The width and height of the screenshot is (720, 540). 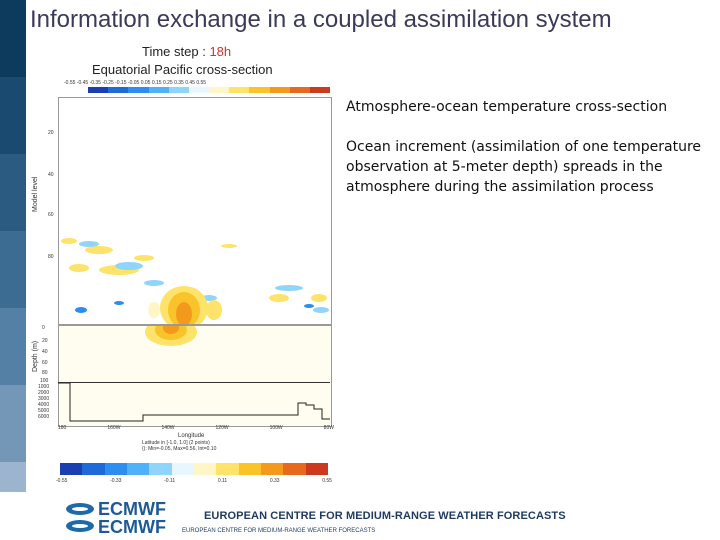 I want to click on scale-tick: -0.33, so click(x=116, y=481).